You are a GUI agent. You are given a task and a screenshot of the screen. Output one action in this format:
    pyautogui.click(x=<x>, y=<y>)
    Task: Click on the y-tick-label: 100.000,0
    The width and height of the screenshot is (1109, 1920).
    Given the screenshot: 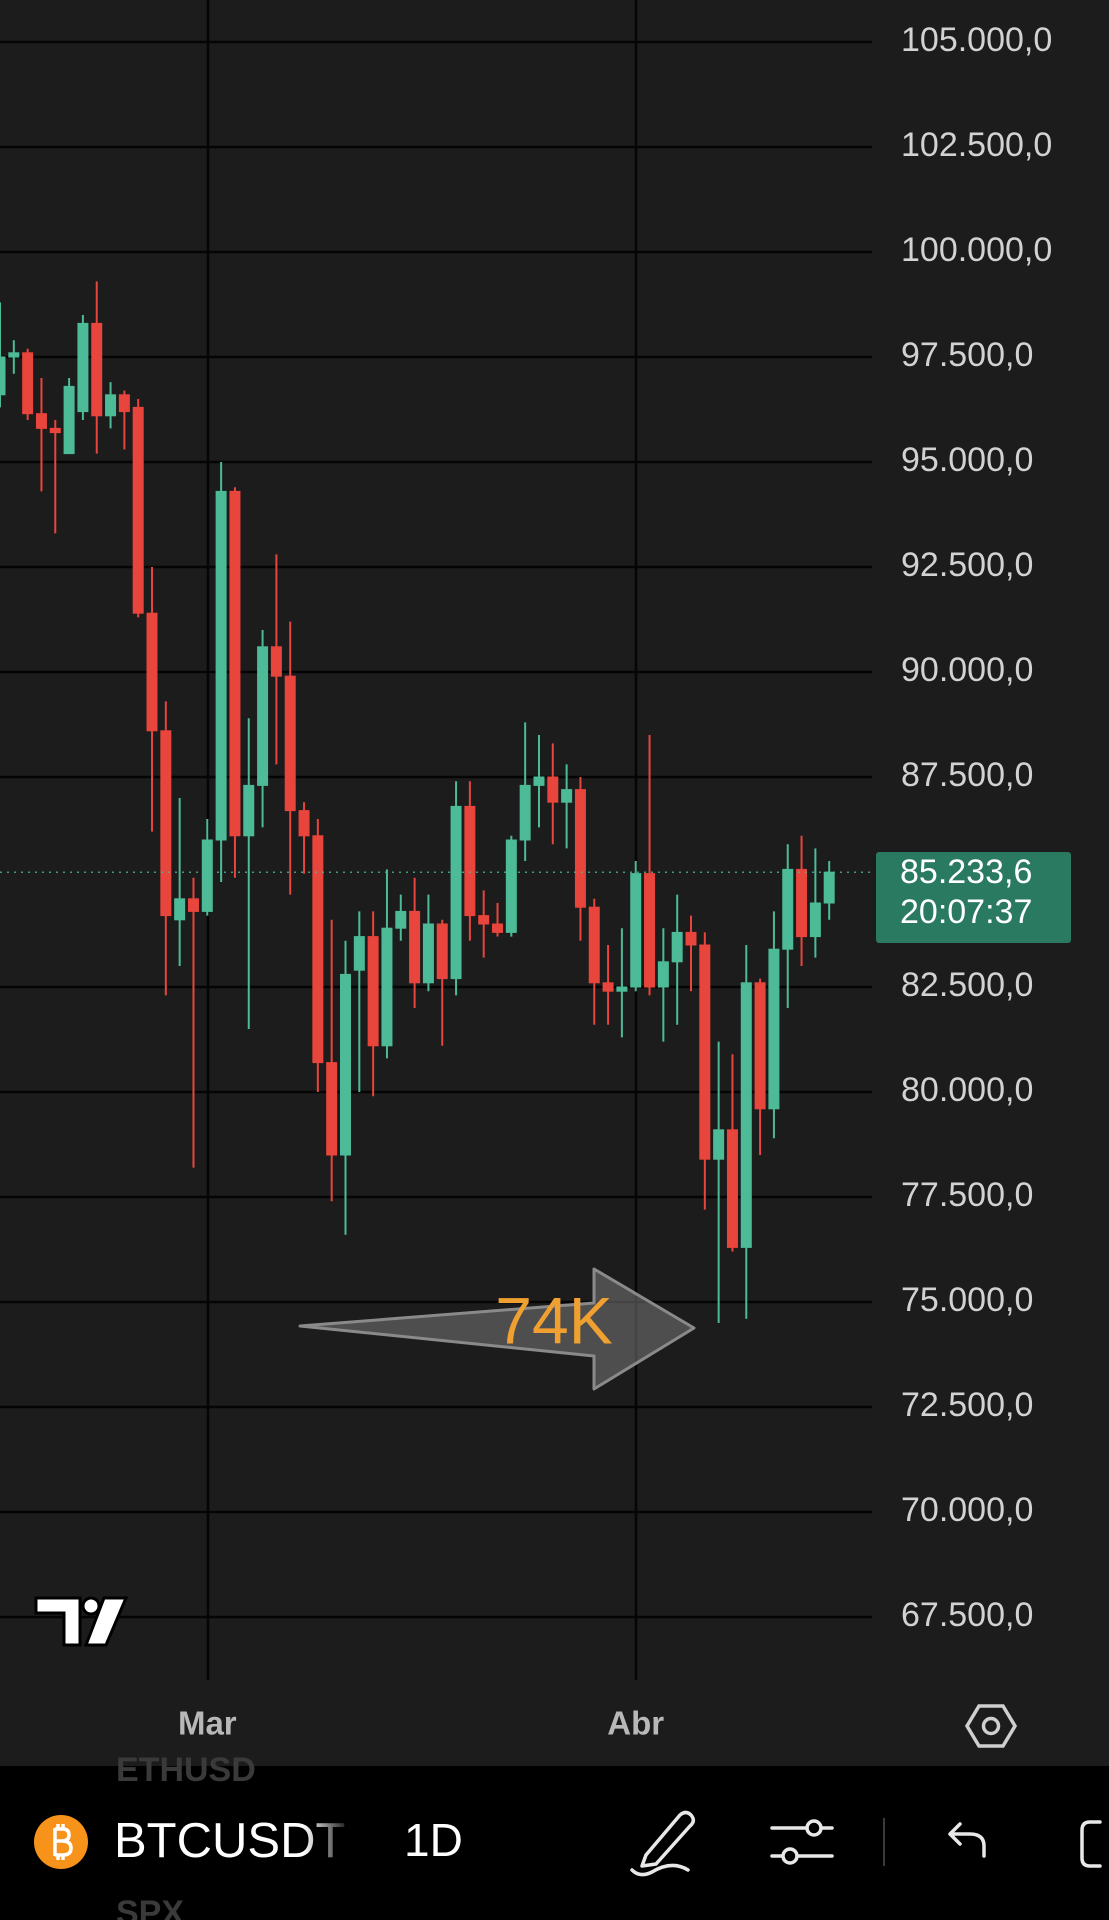 What is the action you would take?
    pyautogui.click(x=976, y=250)
    